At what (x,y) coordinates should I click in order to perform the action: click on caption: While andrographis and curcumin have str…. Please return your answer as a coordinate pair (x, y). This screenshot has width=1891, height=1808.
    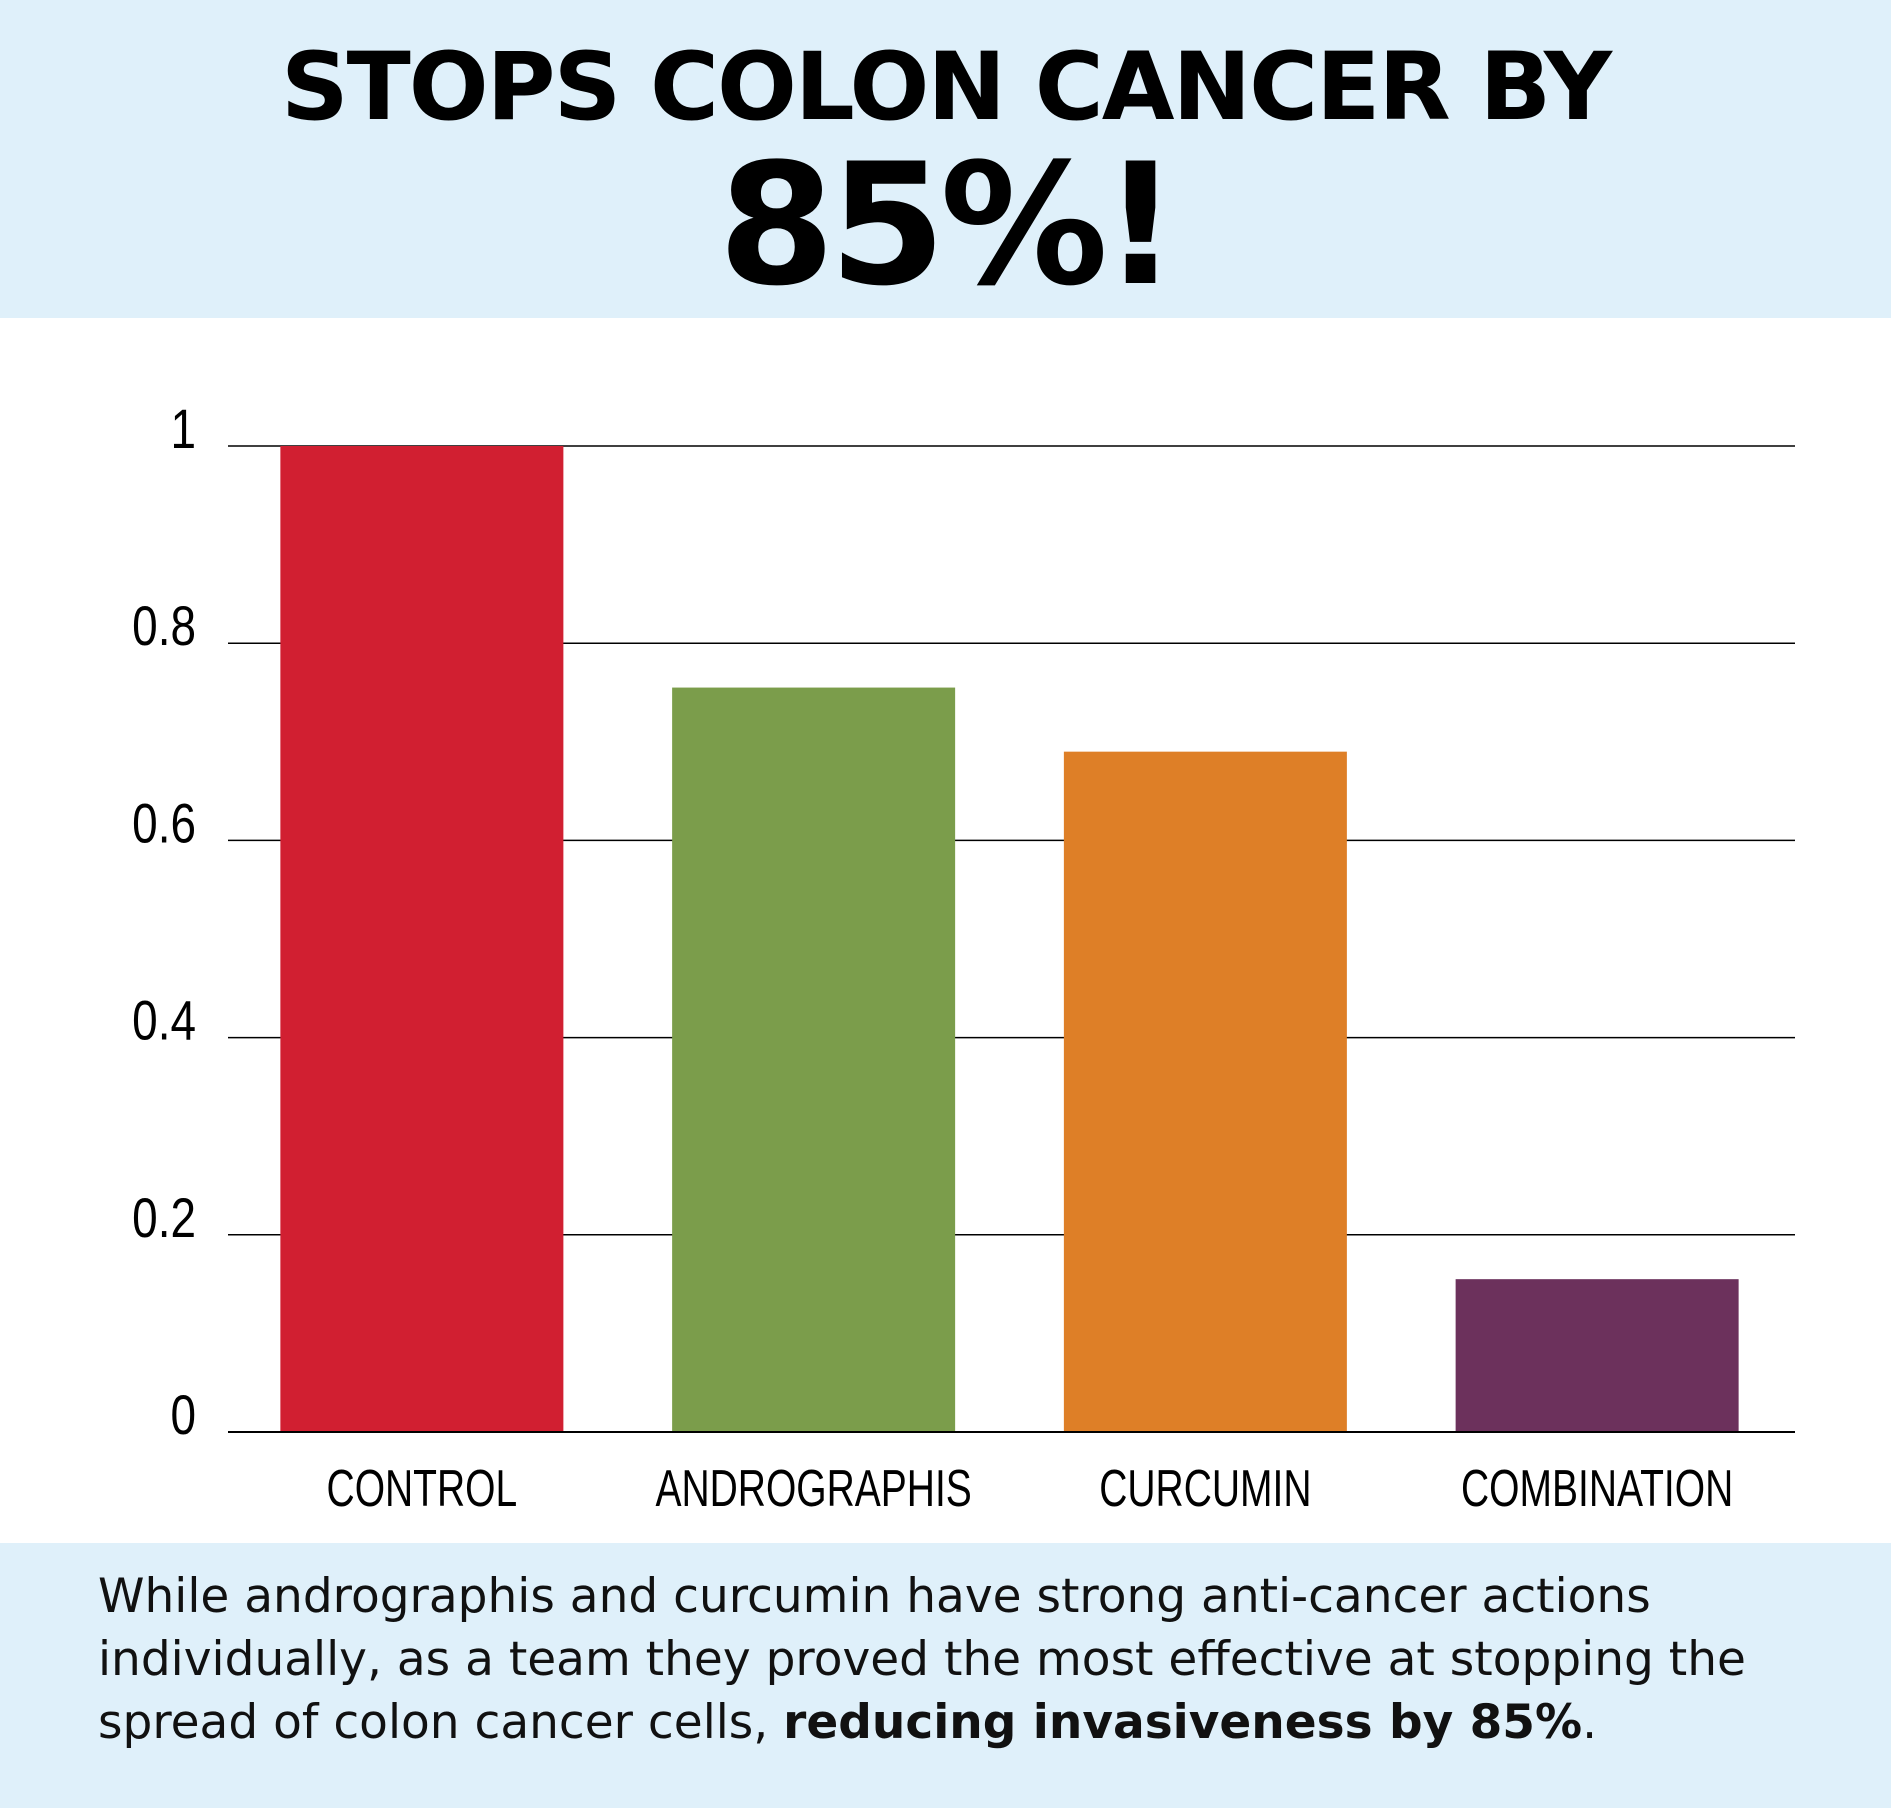
    Looking at the image, I should click on (978, 1659).